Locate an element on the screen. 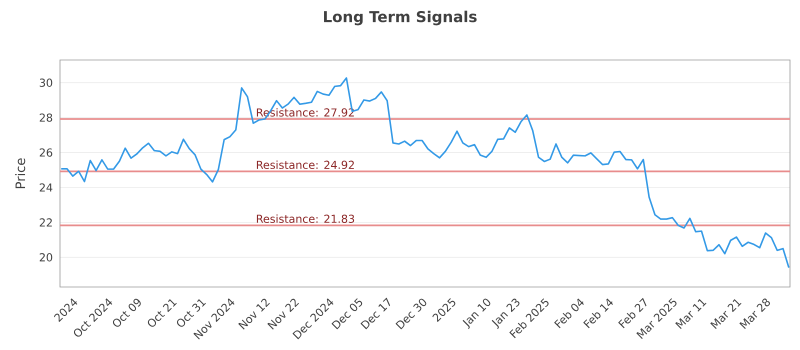 This screenshot has height=350, width=800. ref-line-label: Resistance: 21.83 is located at coordinates (305, 218).